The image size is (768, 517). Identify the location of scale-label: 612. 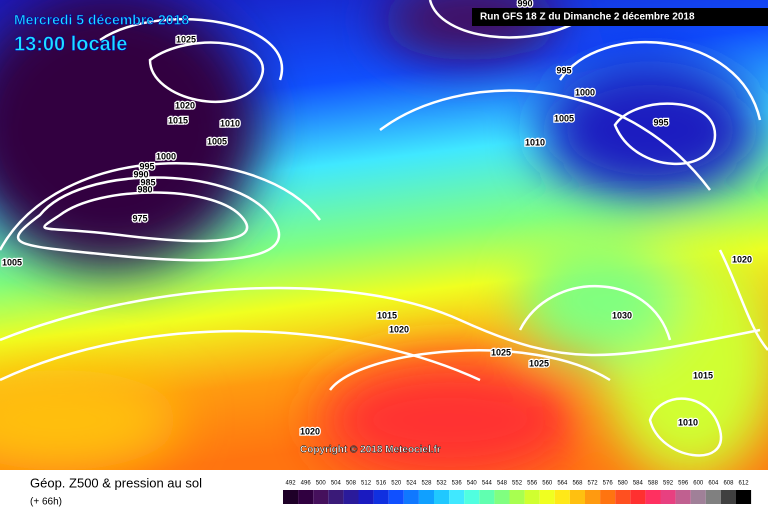
(744, 484).